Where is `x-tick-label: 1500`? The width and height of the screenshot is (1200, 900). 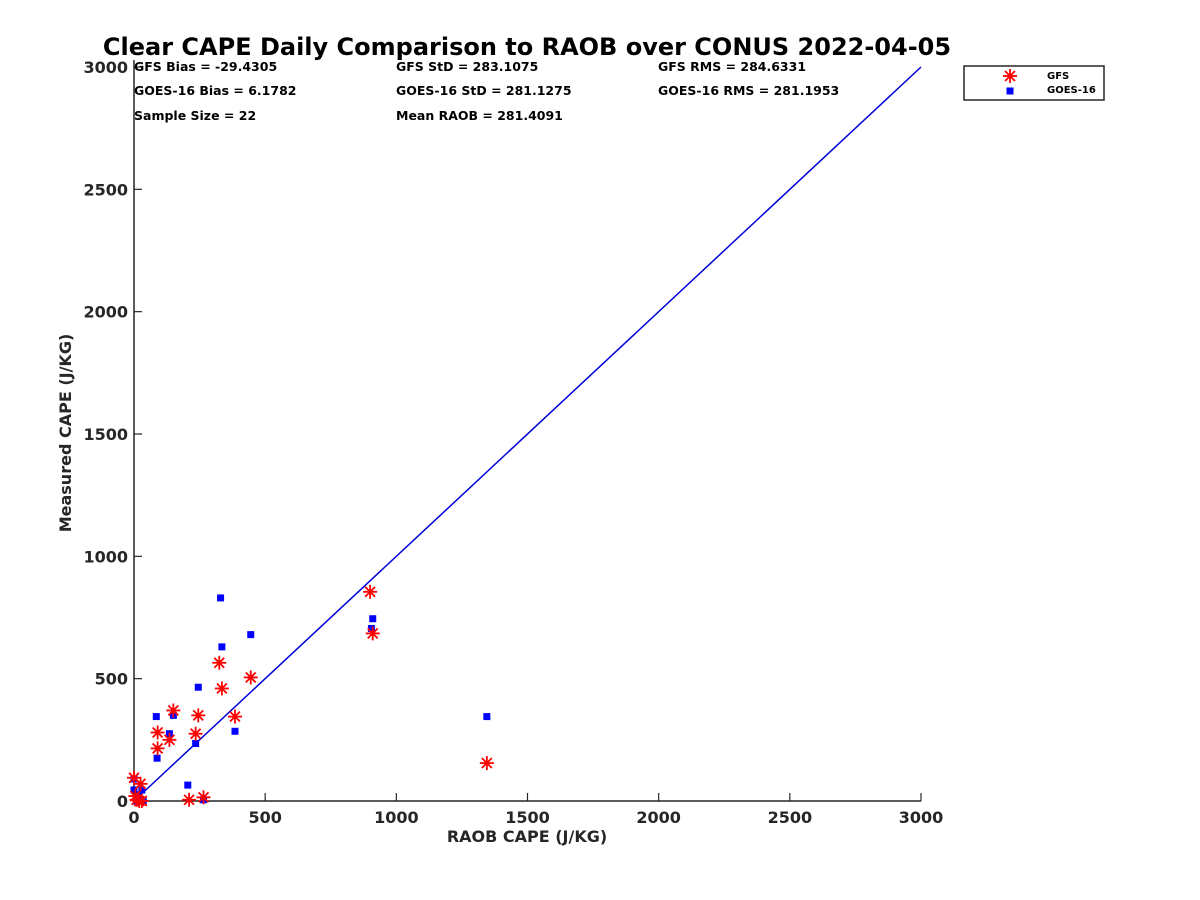 x-tick-label: 1500 is located at coordinates (527, 817).